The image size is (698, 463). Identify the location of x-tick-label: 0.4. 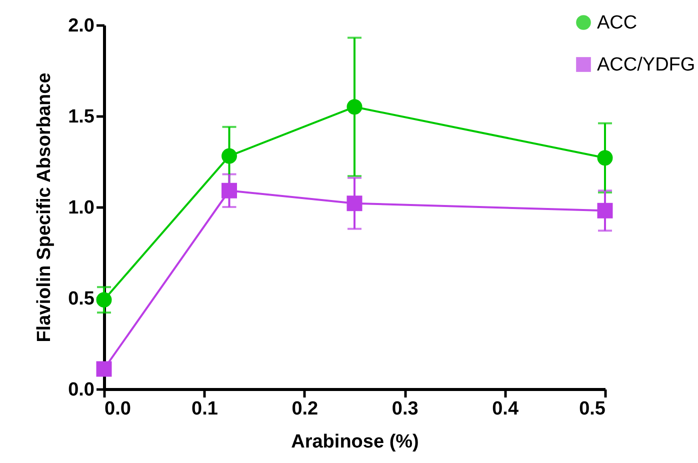
(505, 409).